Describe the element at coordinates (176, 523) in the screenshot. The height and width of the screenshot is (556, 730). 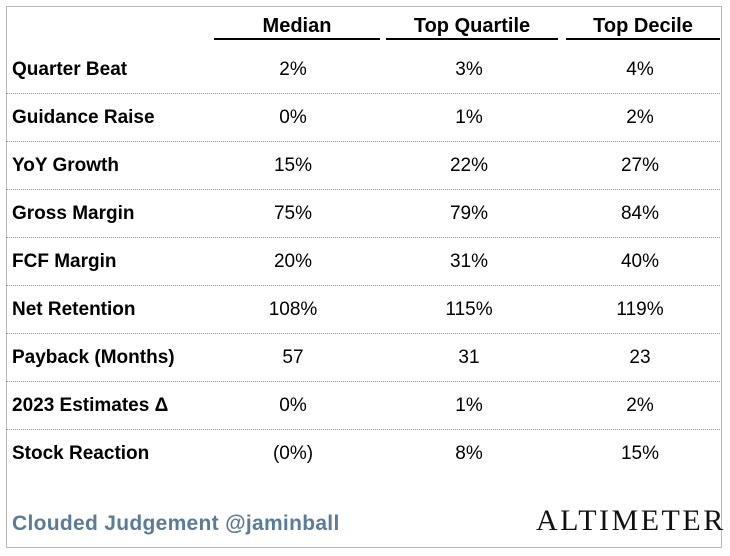
I see `footer-credit: Clouded Judgement @jaminball` at that location.